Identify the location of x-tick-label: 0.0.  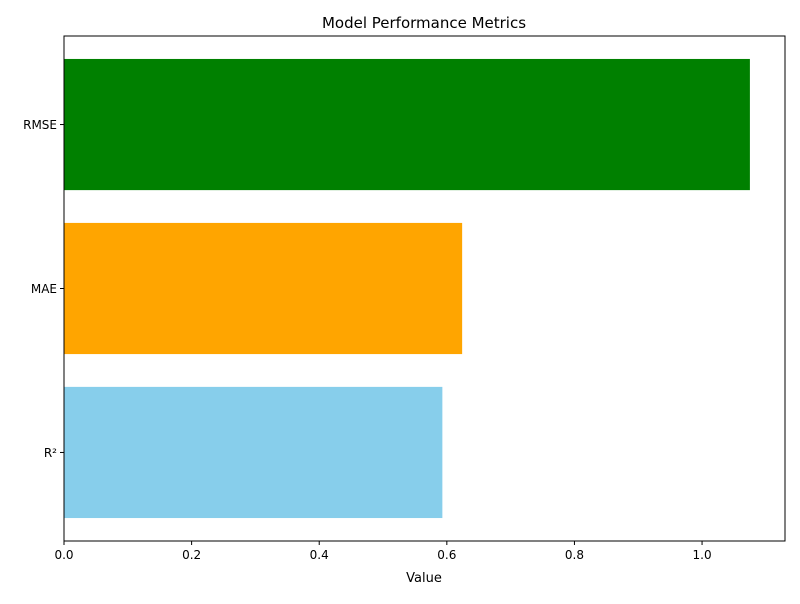
(63, 555).